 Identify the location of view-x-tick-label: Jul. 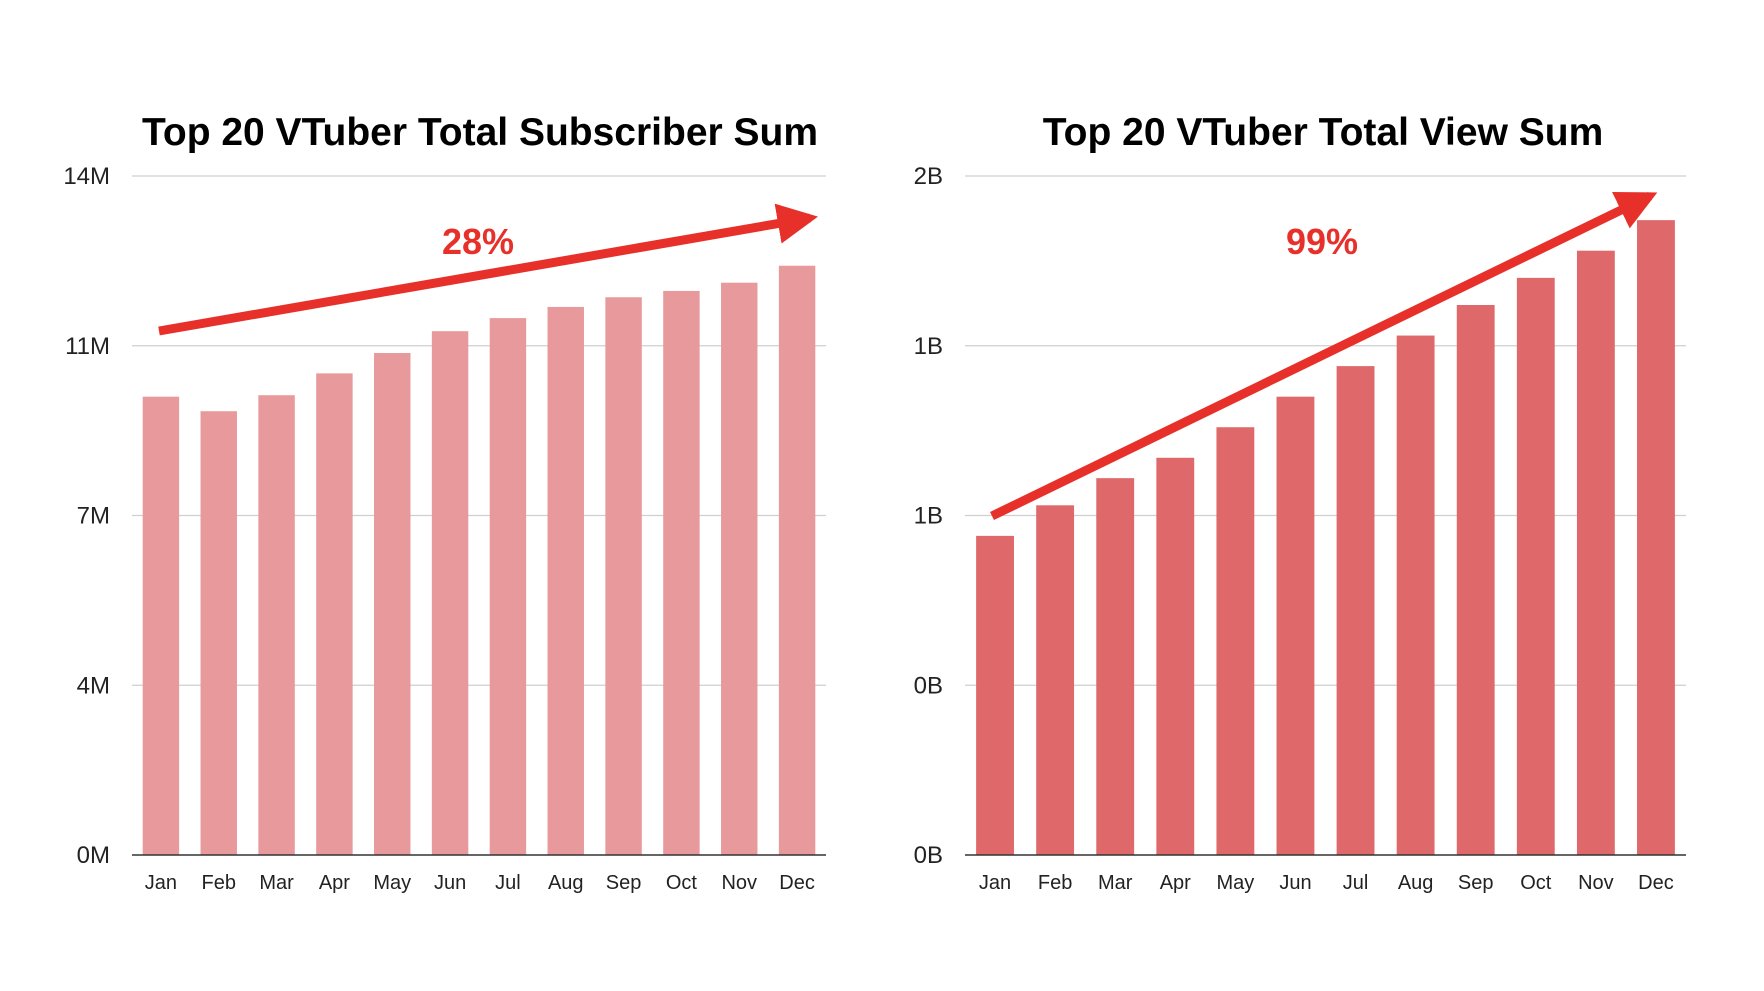
(1356, 883).